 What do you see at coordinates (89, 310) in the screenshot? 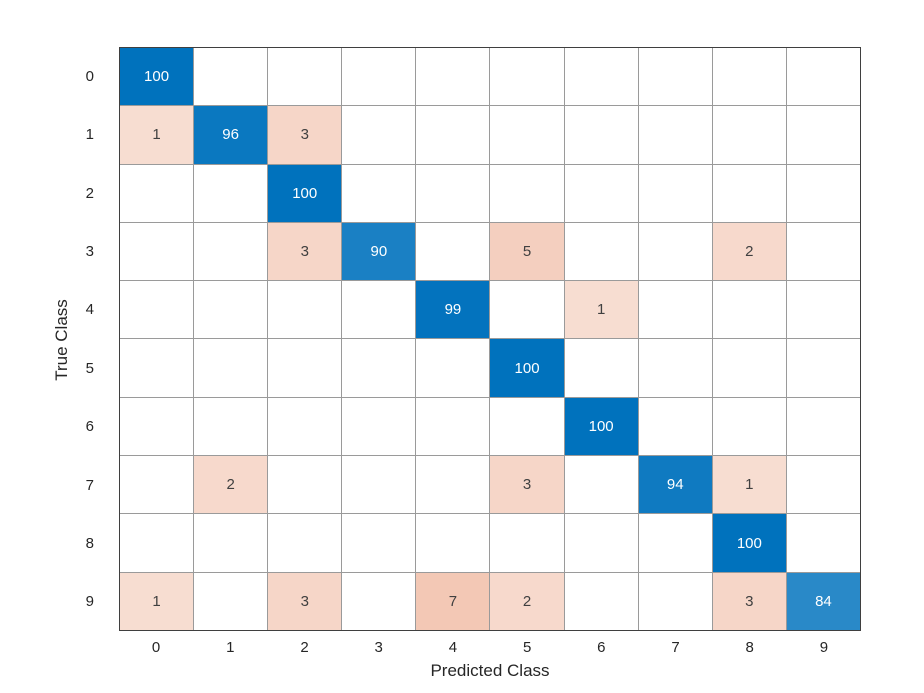
I see `y-tick-label: 4` at bounding box center [89, 310].